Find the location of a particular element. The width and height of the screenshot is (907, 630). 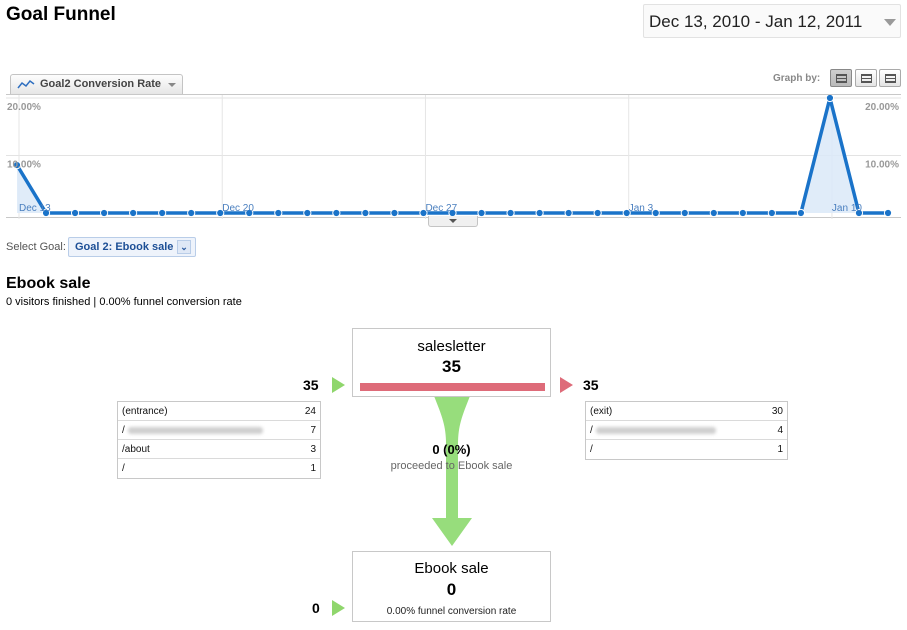

source-count: 1 is located at coordinates (313, 468).